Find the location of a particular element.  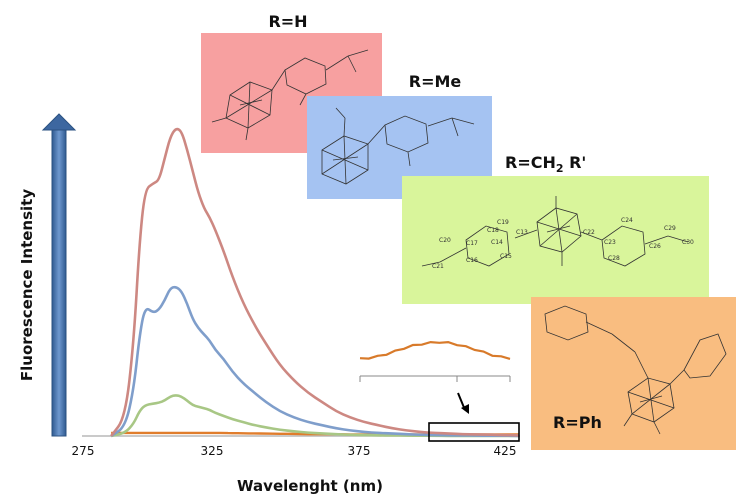

x-tick-label-325: 325 is located at coordinates (212, 451).